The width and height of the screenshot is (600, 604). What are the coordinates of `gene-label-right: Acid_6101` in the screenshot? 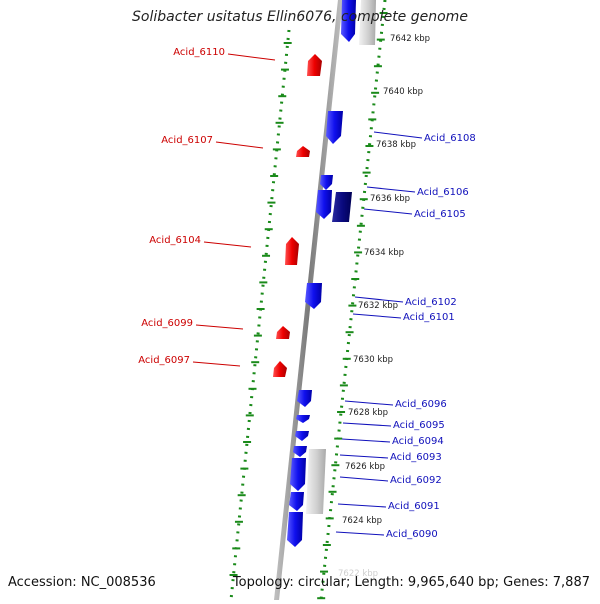 It's located at (429, 317).